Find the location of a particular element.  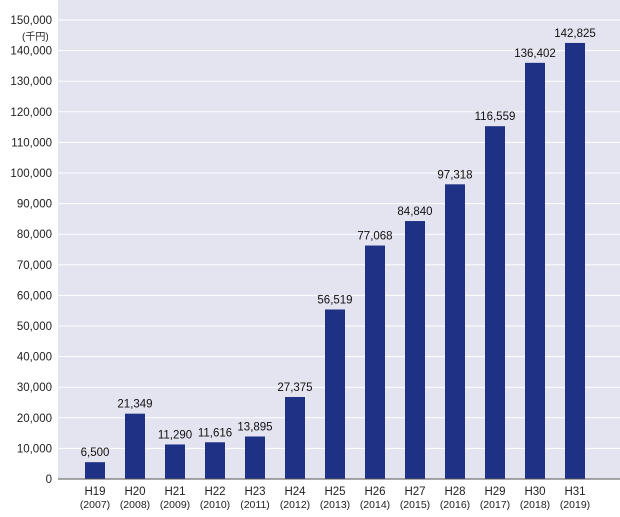

x-tick-year-label: (2014) is located at coordinates (375, 505).